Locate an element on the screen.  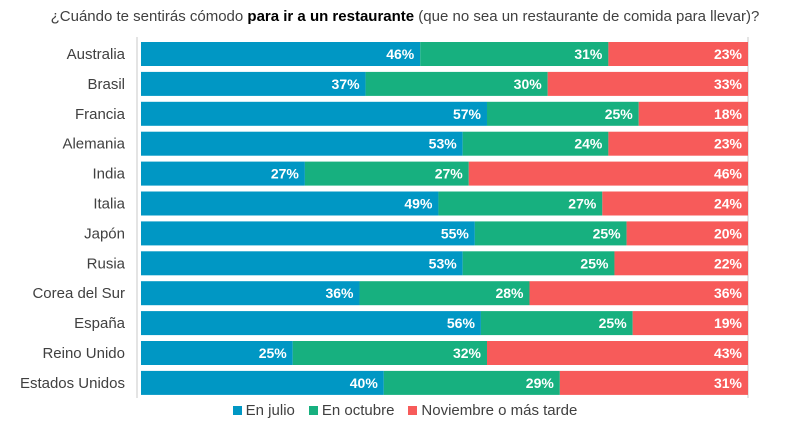
data-label: 37% is located at coordinates (346, 84).